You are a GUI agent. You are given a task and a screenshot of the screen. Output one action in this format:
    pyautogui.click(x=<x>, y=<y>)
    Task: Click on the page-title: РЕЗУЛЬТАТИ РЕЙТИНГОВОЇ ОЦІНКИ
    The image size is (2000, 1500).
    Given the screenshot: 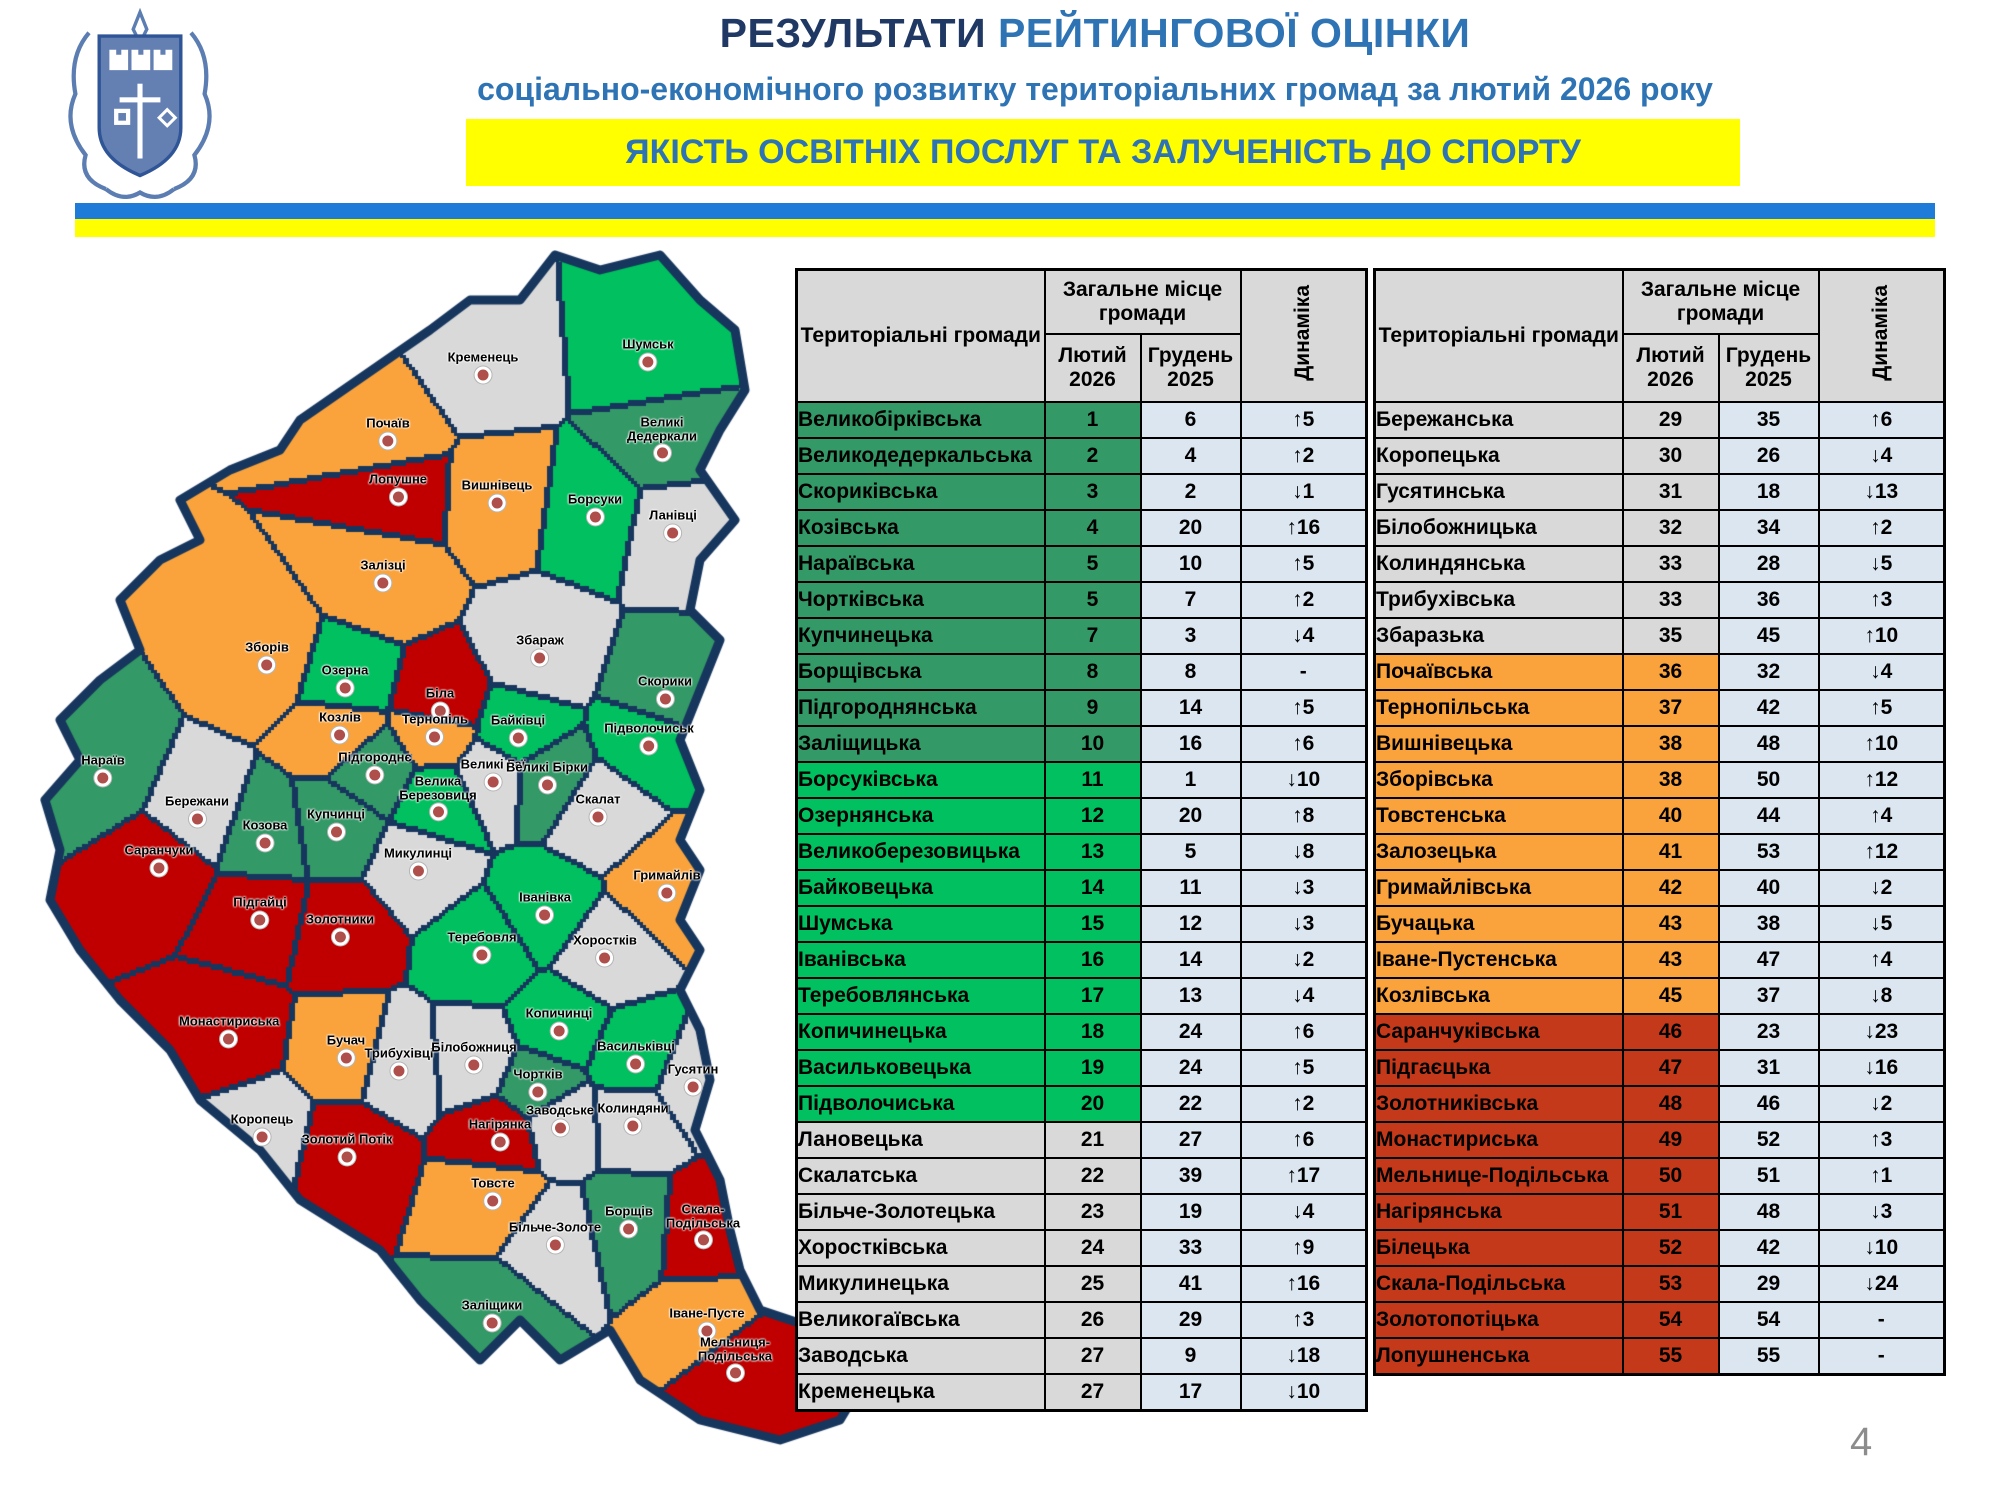 What is the action you would take?
    pyautogui.click(x=1095, y=33)
    